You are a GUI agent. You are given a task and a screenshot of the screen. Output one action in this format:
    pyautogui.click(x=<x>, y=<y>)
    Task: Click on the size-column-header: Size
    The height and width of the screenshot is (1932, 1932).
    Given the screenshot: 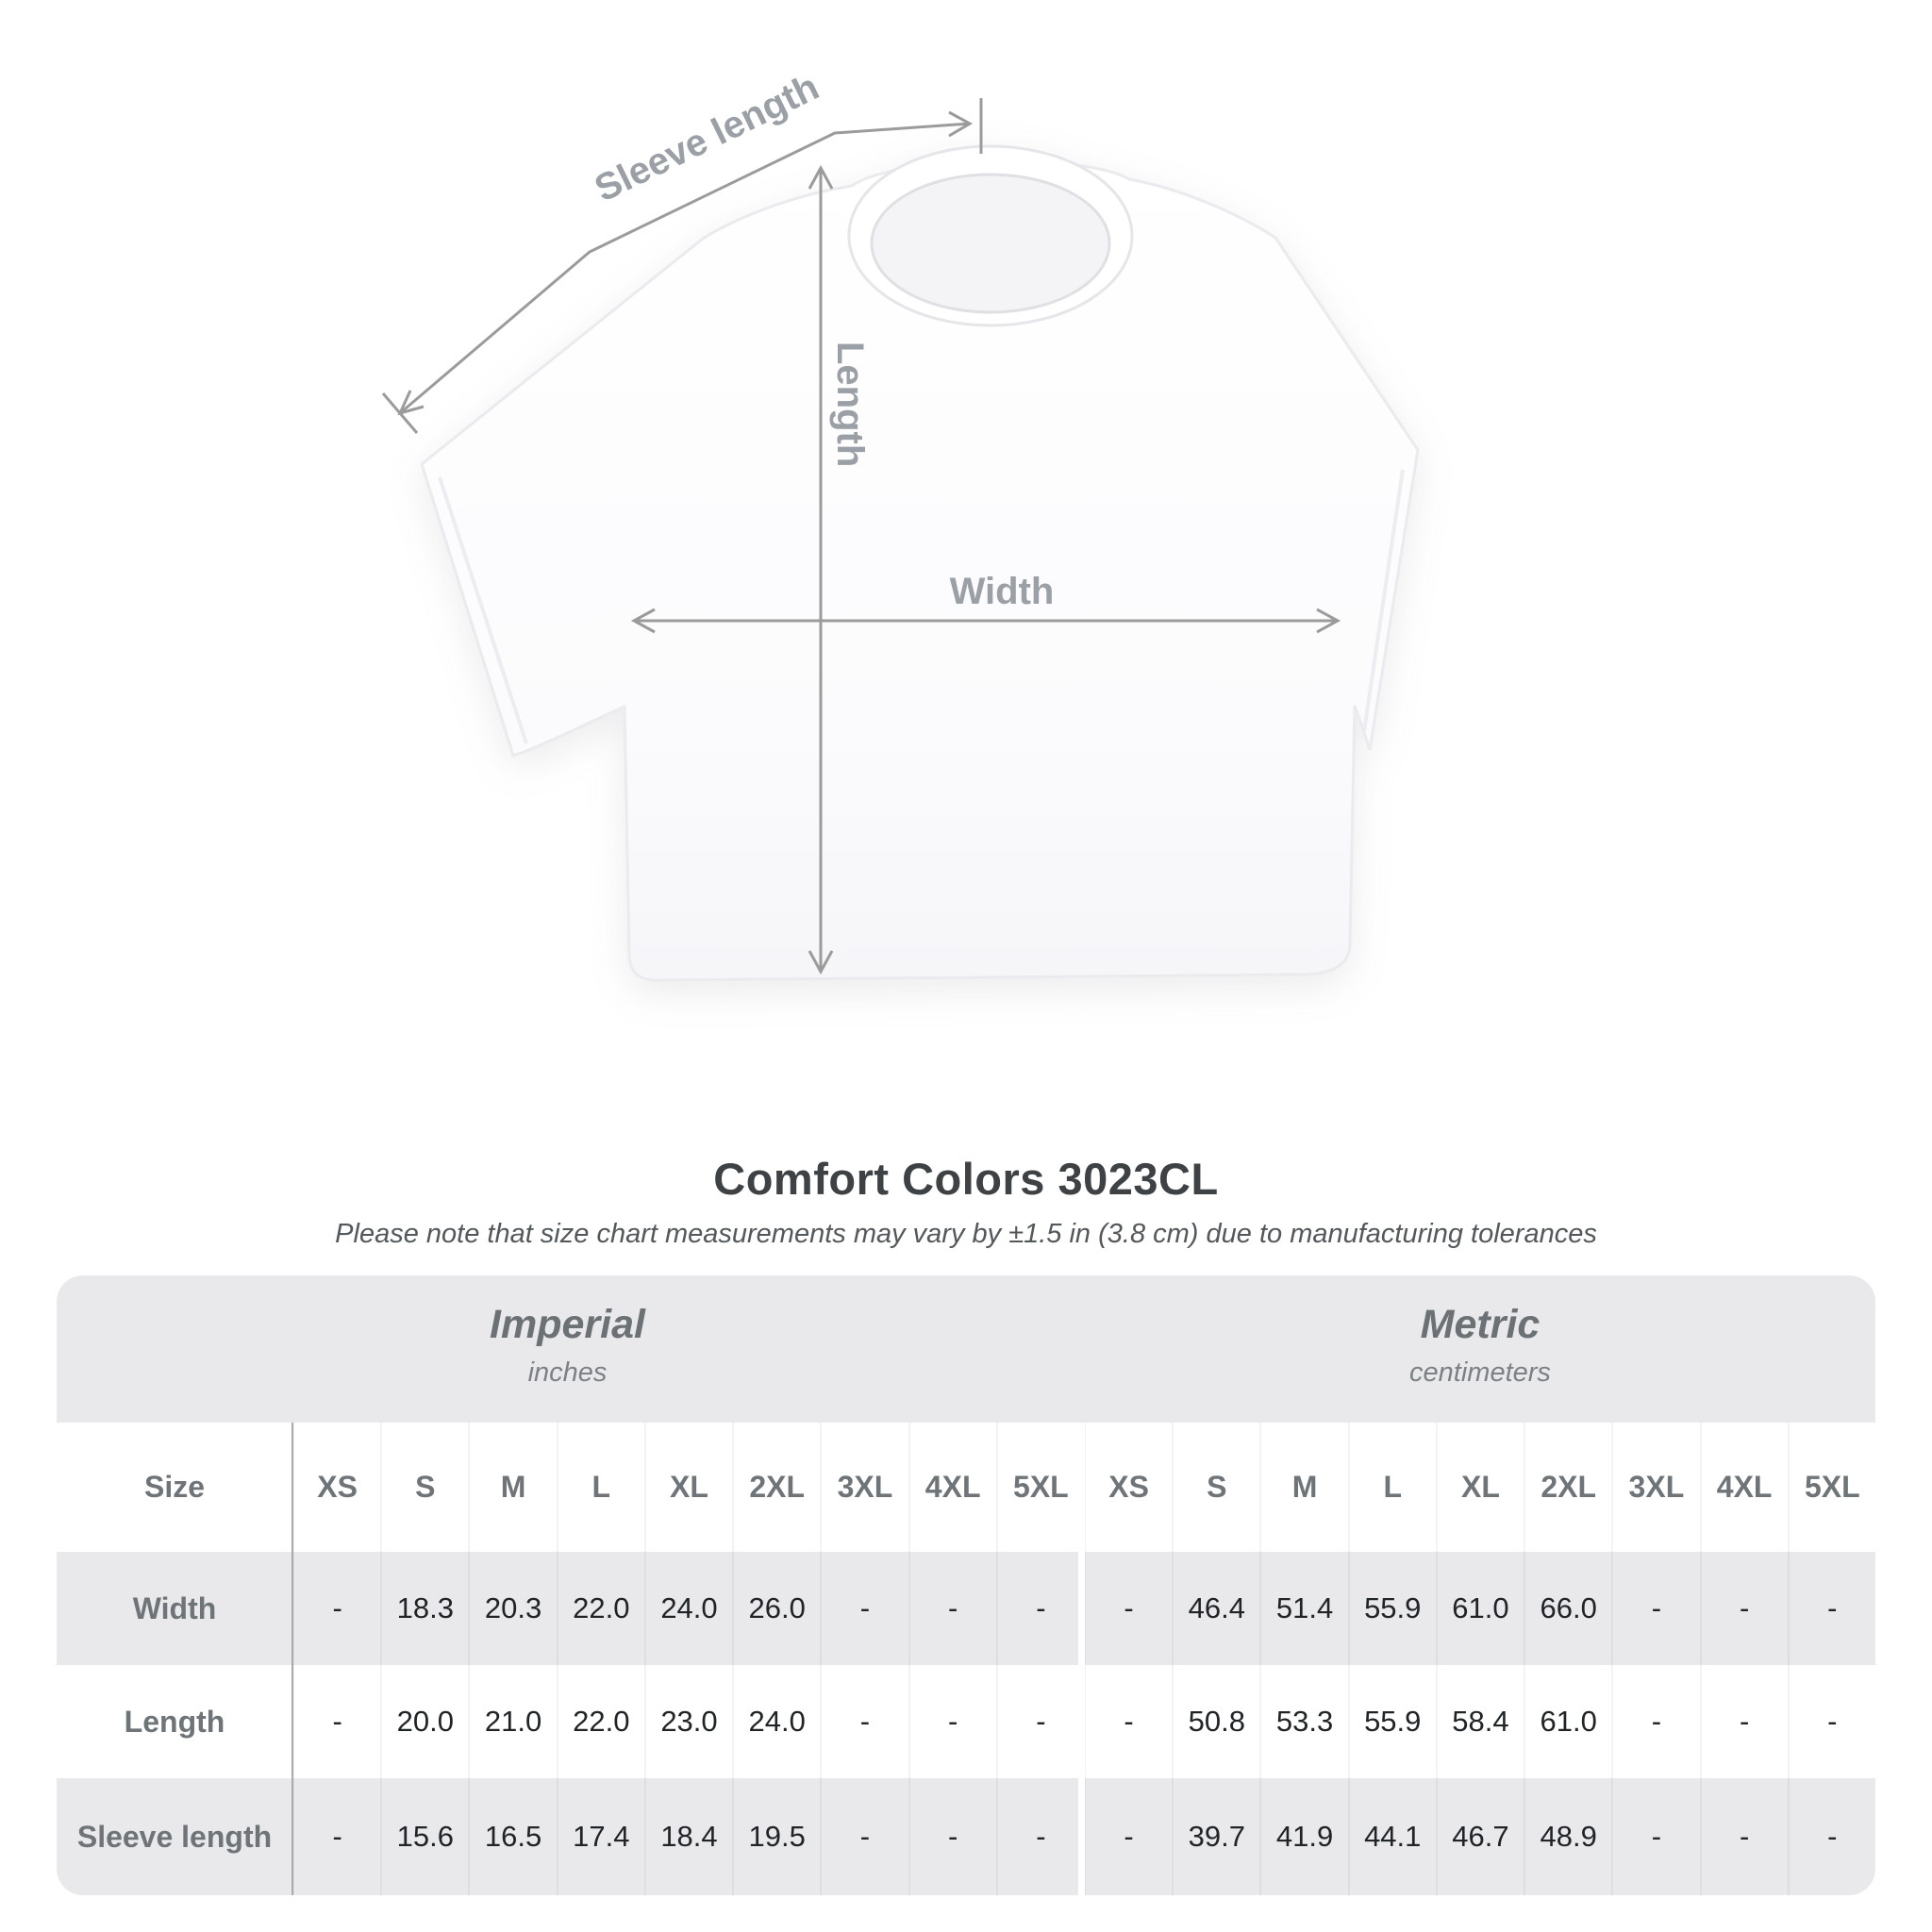 What is the action you would take?
    pyautogui.click(x=175, y=1487)
    